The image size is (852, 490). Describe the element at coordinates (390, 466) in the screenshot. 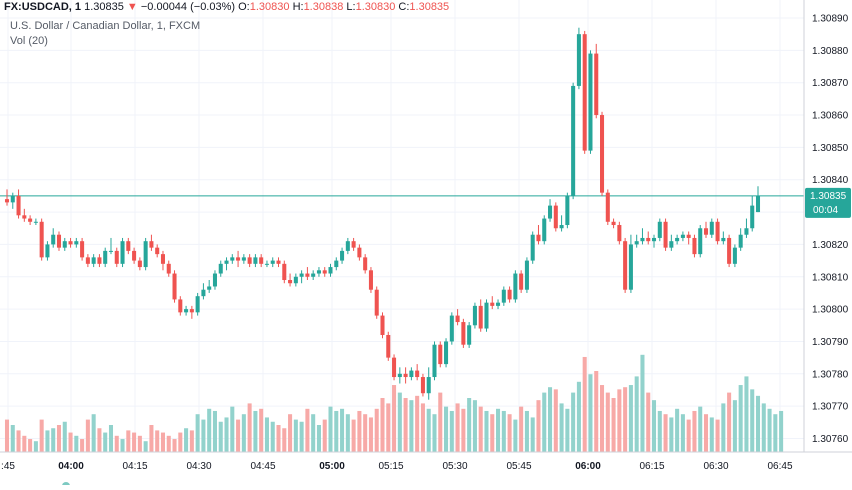

I see `time-tick-label: 05:15` at that location.